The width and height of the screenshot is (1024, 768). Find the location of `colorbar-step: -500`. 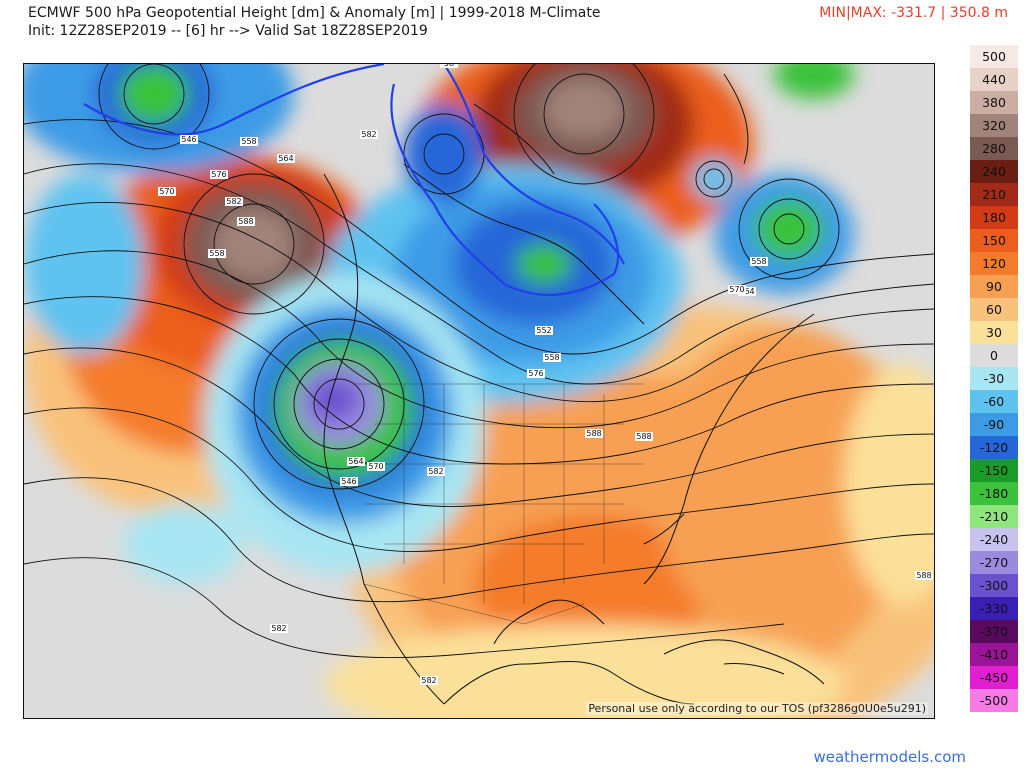

colorbar-step: -500 is located at coordinates (994, 700).